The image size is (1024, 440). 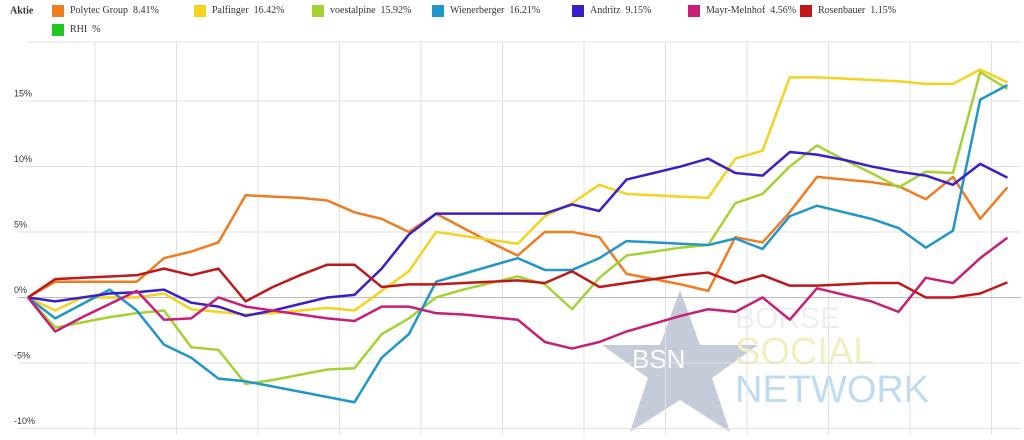 I want to click on legend-entry: RHI%, so click(x=85, y=29).